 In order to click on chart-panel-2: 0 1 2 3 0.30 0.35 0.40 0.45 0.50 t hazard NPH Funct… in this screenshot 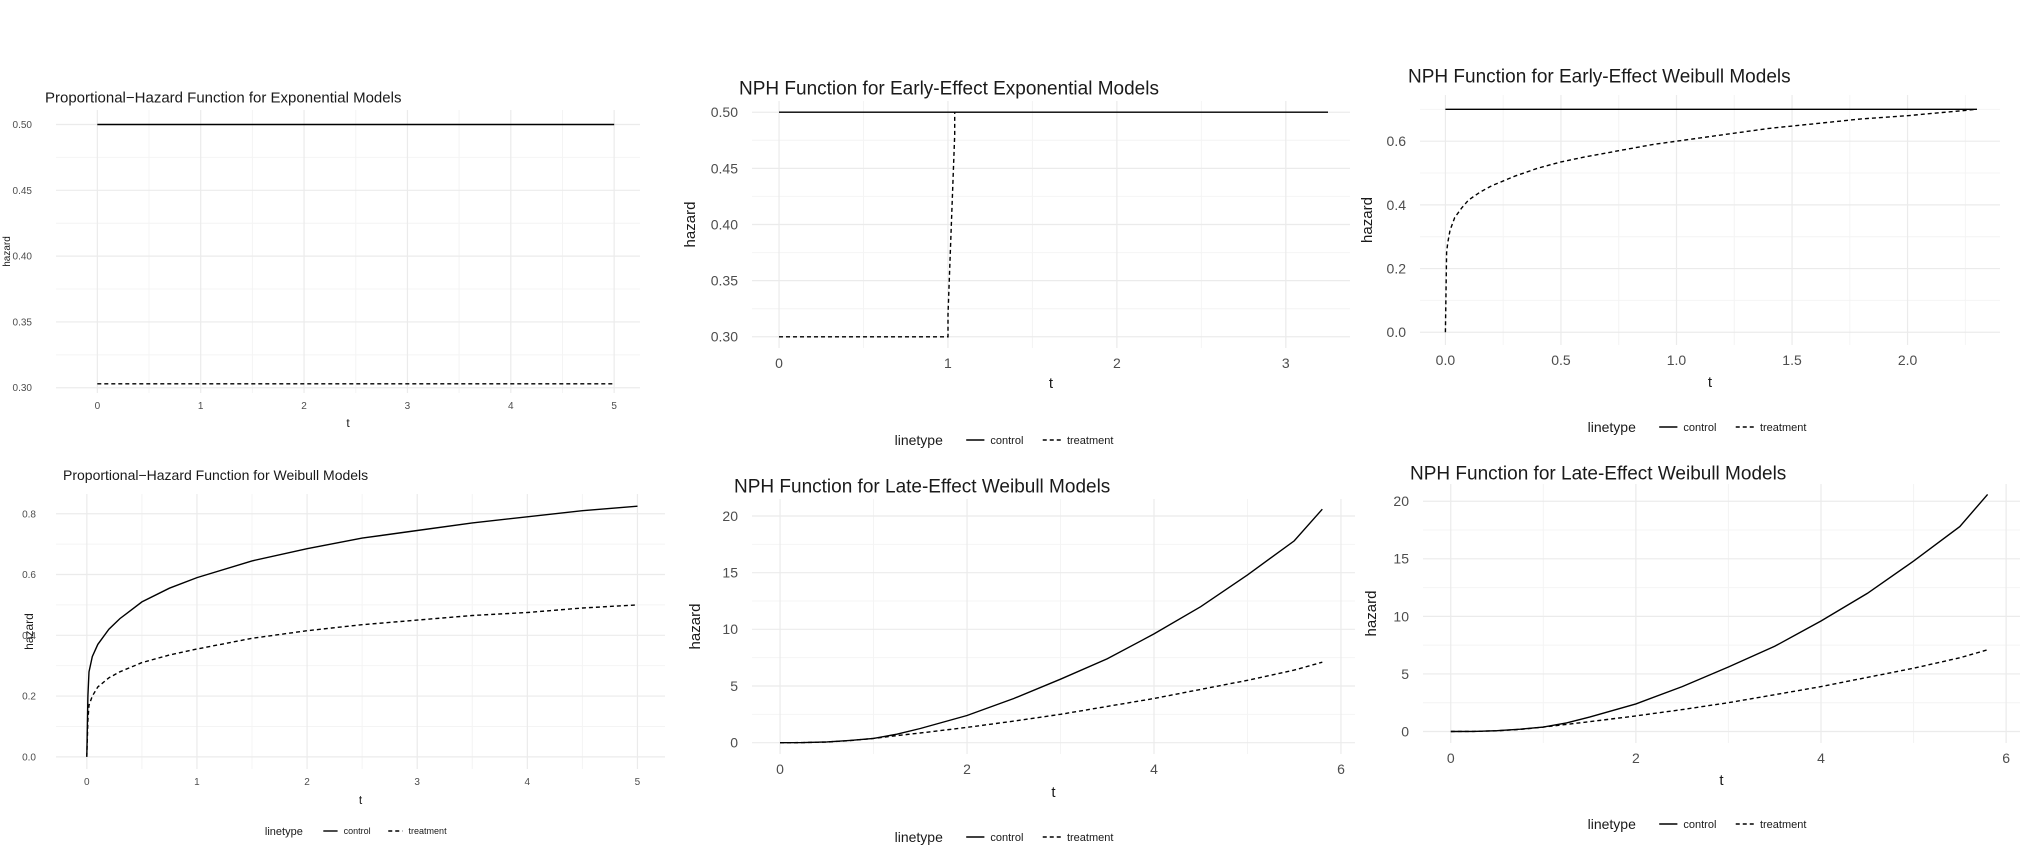, I will do `click(1016, 263)`.